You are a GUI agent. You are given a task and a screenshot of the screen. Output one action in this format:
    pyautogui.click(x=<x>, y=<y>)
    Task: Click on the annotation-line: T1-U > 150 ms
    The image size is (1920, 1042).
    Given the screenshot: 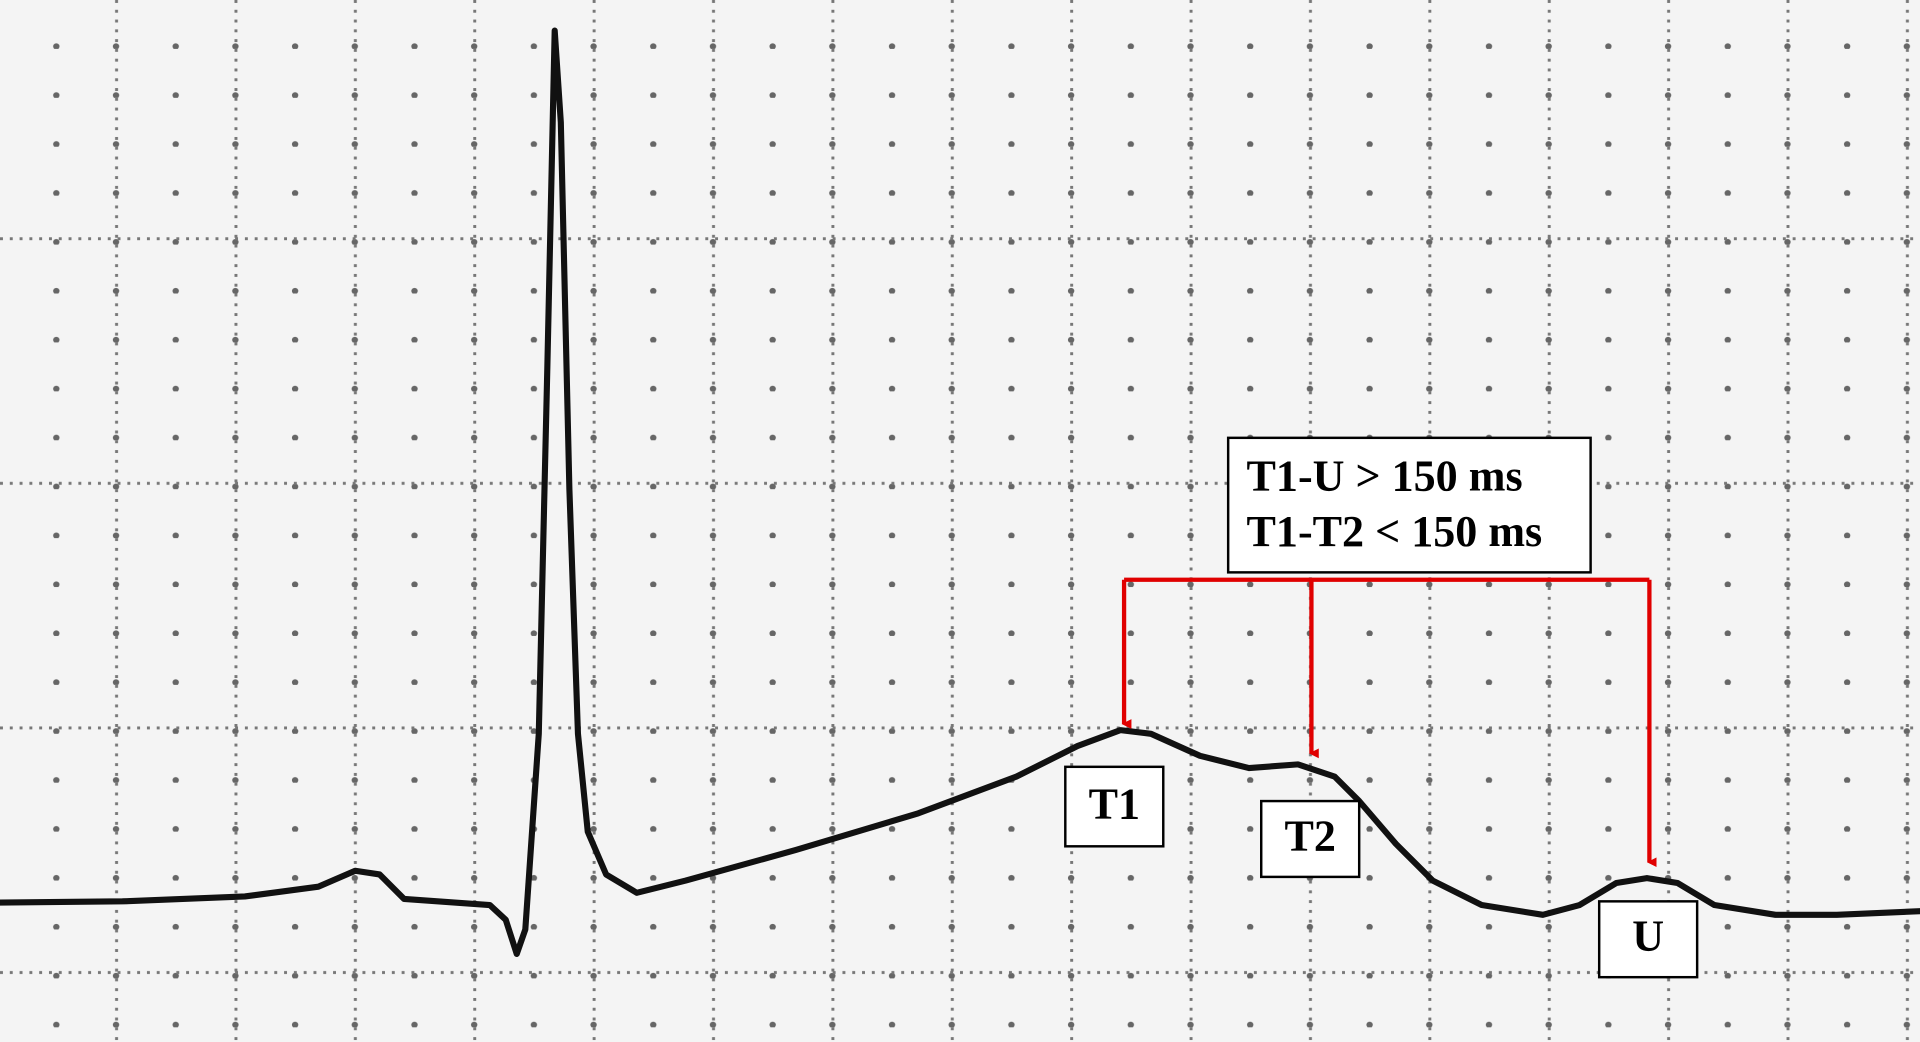 What is the action you would take?
    pyautogui.click(x=1385, y=476)
    